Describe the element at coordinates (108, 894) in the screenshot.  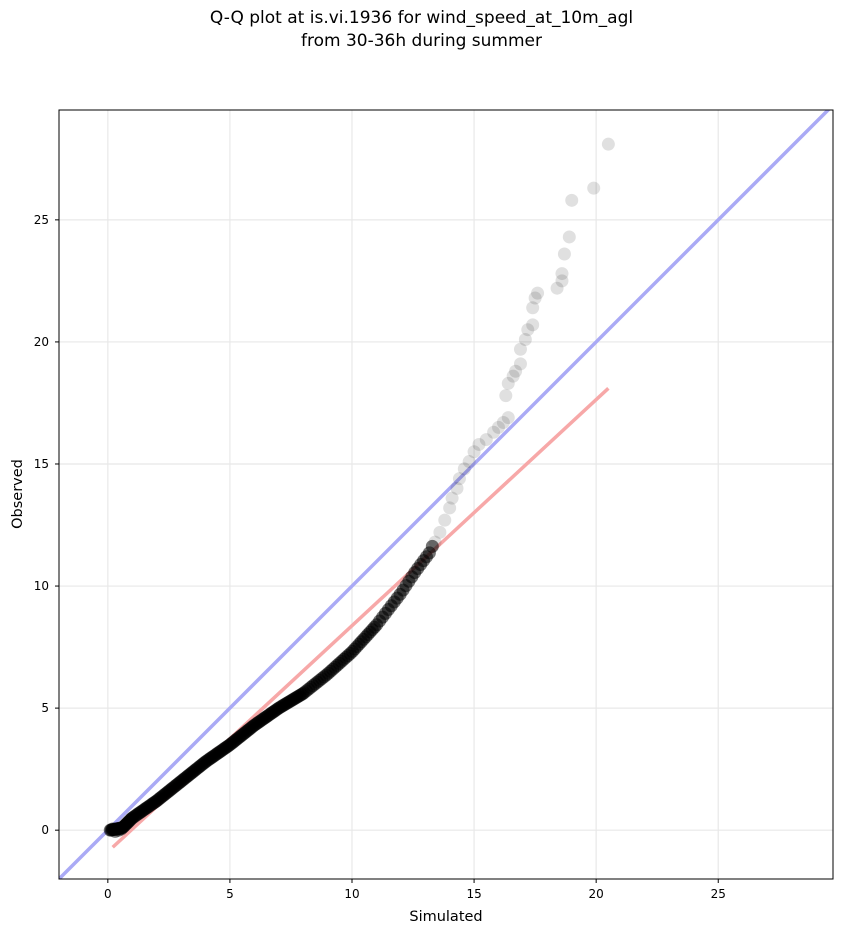
I see `x-tick-label: 0` at that location.